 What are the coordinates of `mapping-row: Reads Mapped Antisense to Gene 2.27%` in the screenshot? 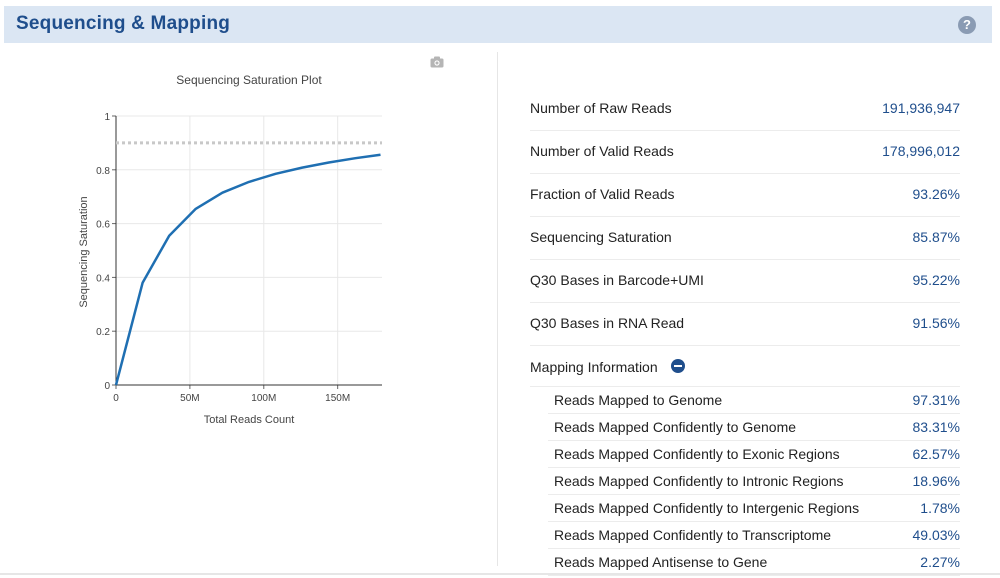 It's located at (754, 562).